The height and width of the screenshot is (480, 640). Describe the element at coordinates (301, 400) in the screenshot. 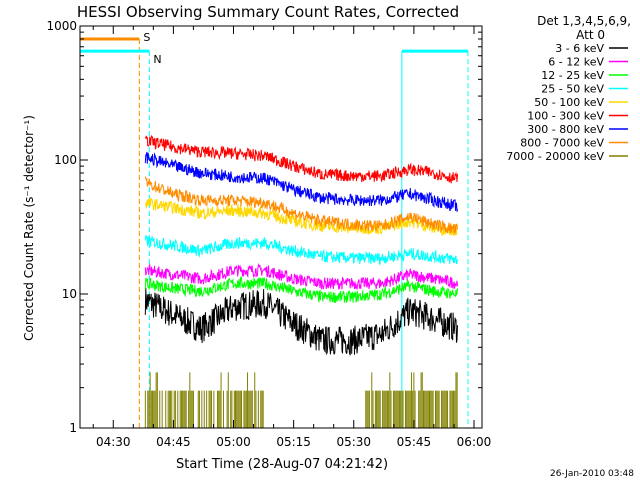

I see `series-7000-20000kev` at that location.